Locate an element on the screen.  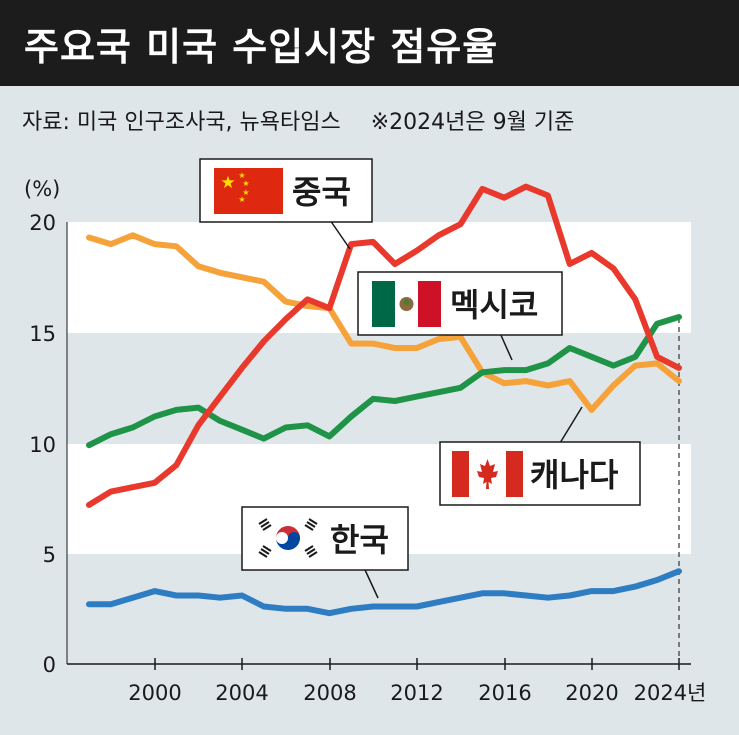
source-line: 자료: 미국 인구조사국, 뉴욕타임스 ※2024년은 9월 기준 is located at coordinates (298, 120).